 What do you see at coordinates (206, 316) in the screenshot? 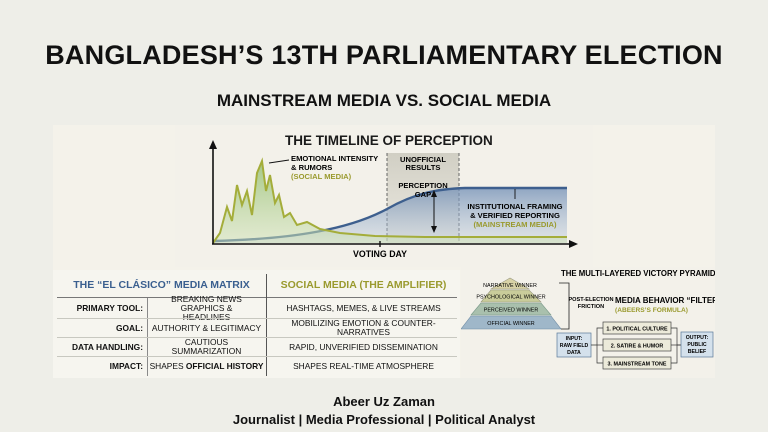
I see `matrix-cell-text: HEADLINES` at bounding box center [206, 316].